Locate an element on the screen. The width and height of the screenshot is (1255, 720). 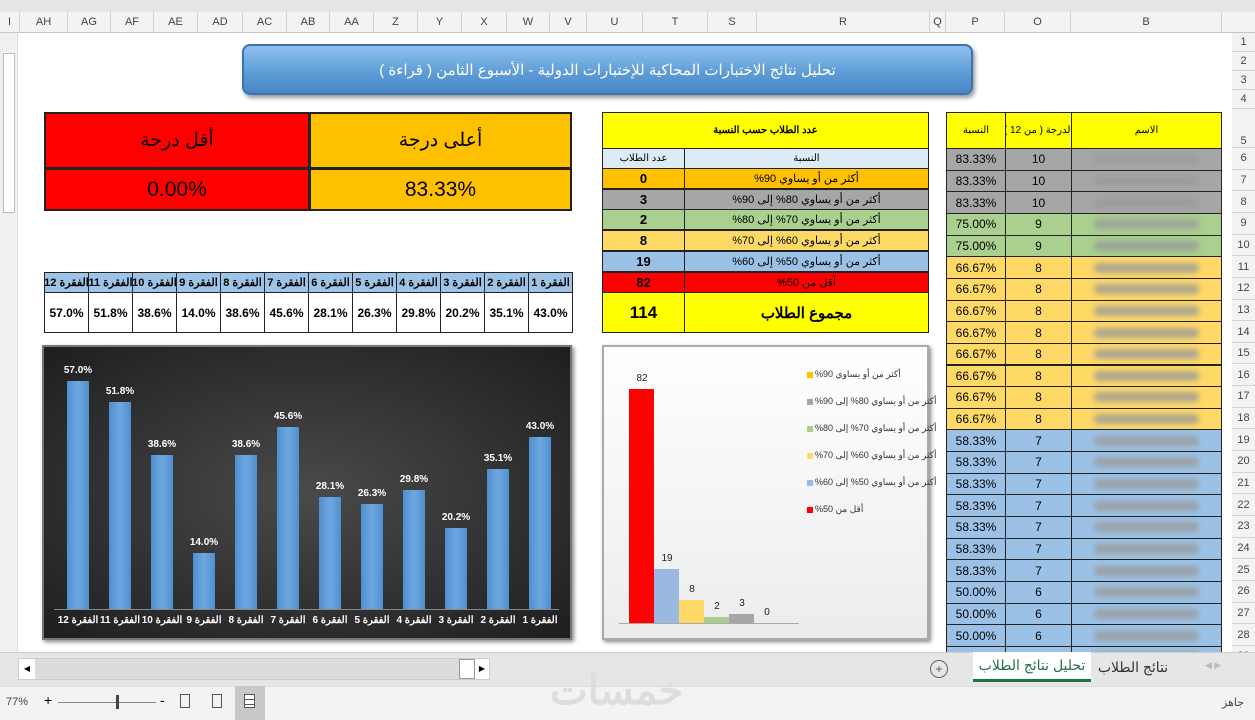
row-header: 10 is located at coordinates (1243, 245).